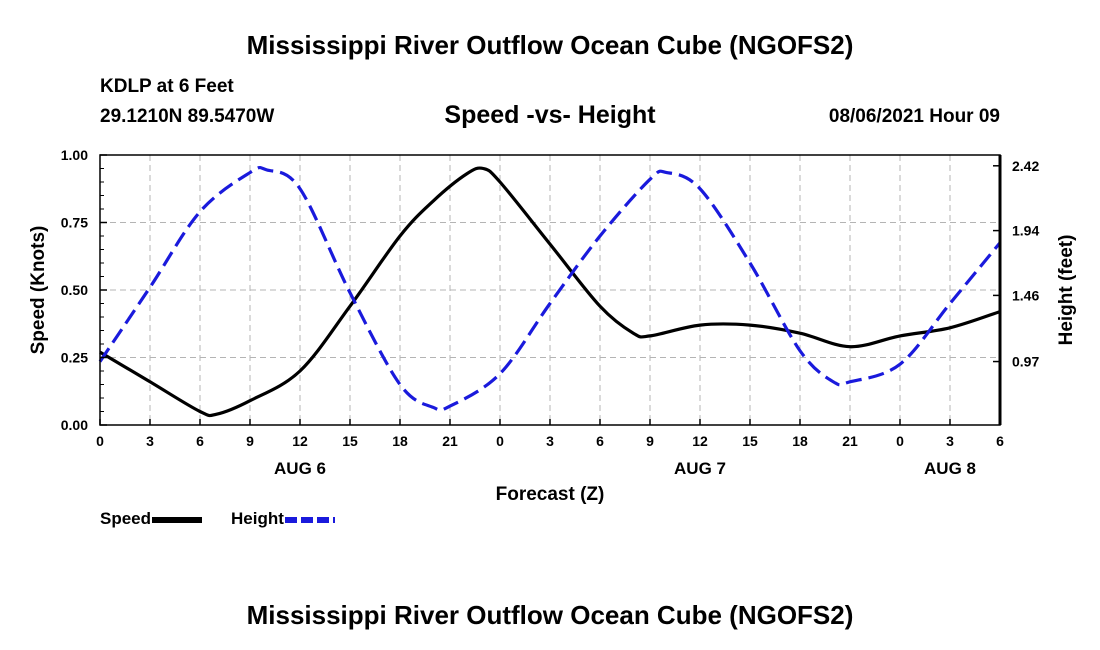 Image resolution: width=1100 pixels, height=650 pixels. Describe the element at coordinates (74, 223) in the screenshot. I see `y-left-tick-label: 0.75` at that location.